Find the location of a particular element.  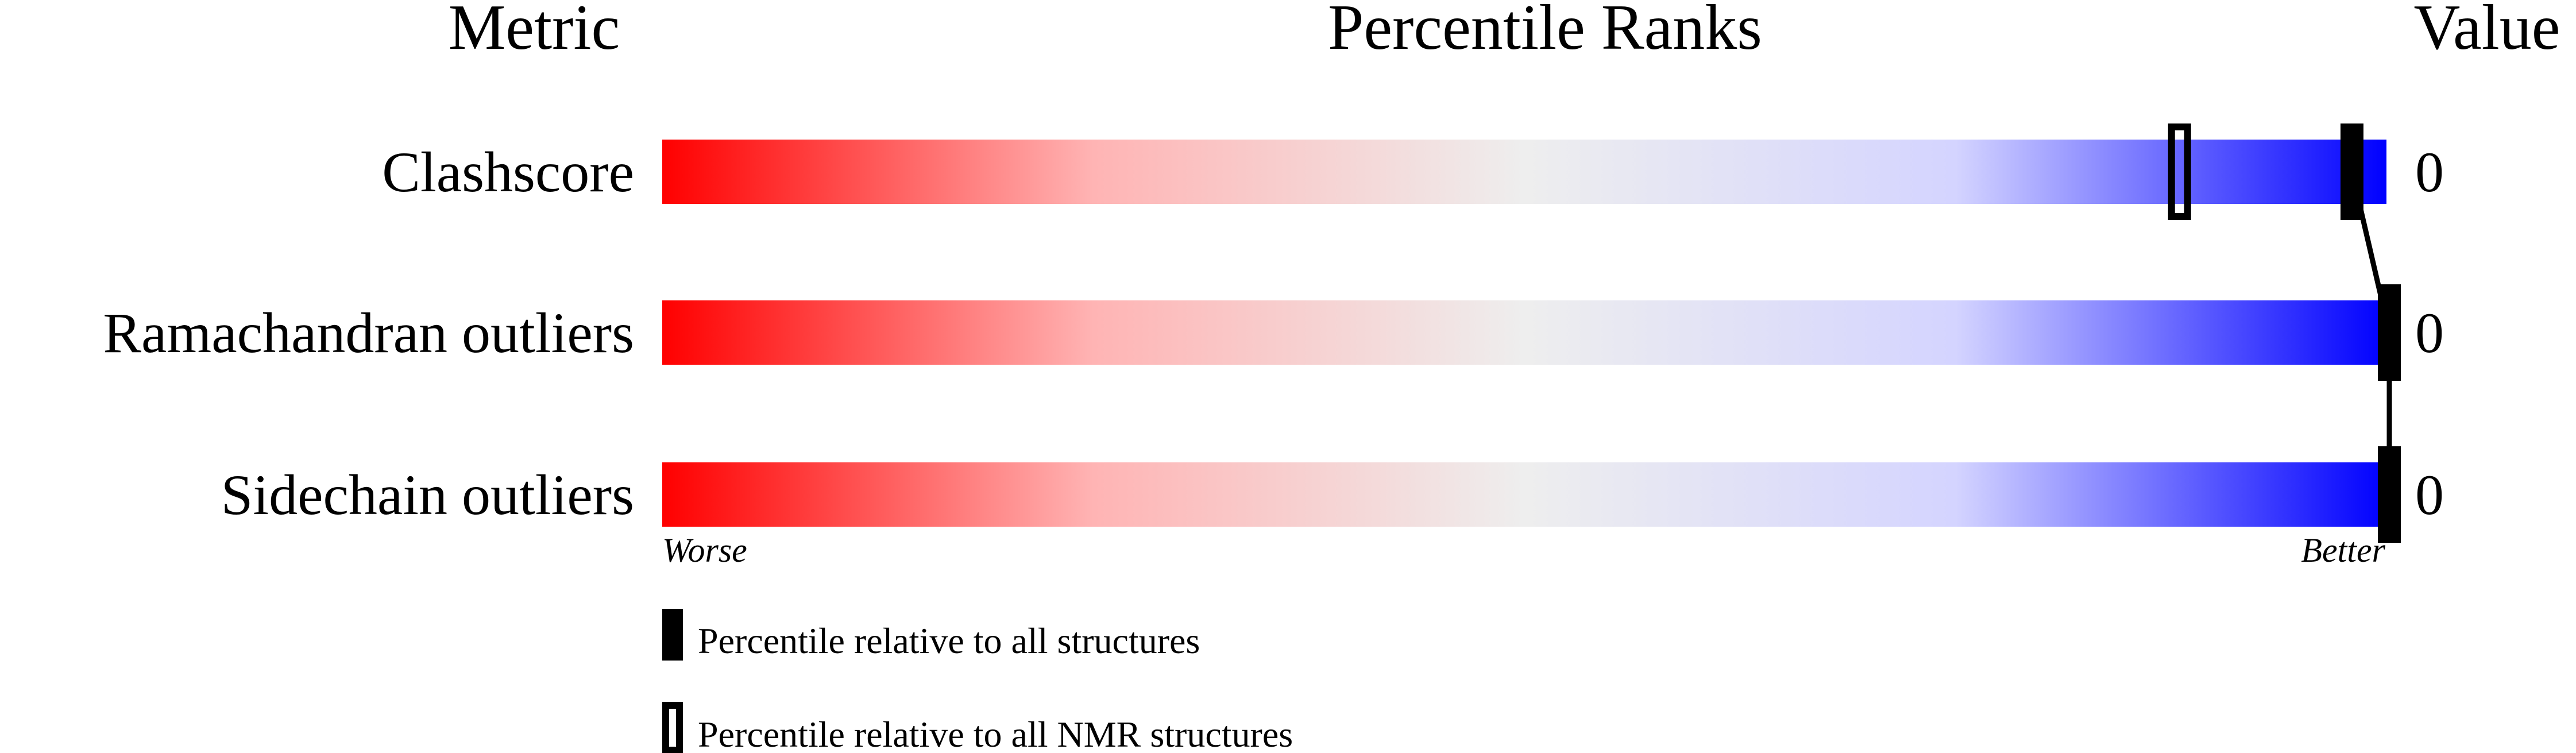

metric-label: Ramachandran outliers is located at coordinates (368, 333).